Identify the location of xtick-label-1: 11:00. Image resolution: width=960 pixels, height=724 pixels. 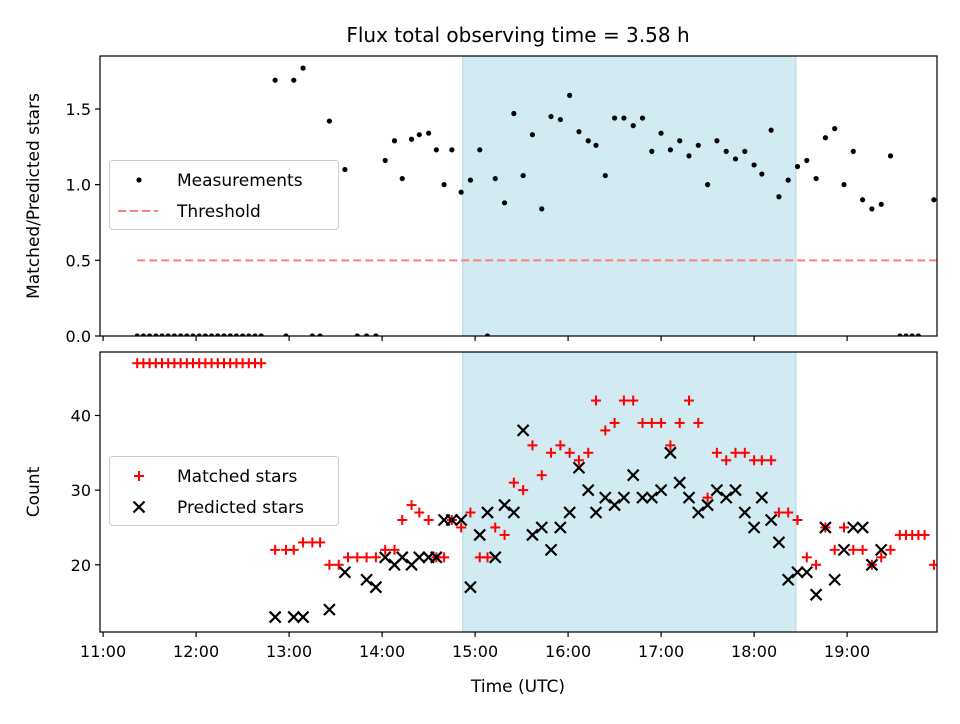
(103, 651).